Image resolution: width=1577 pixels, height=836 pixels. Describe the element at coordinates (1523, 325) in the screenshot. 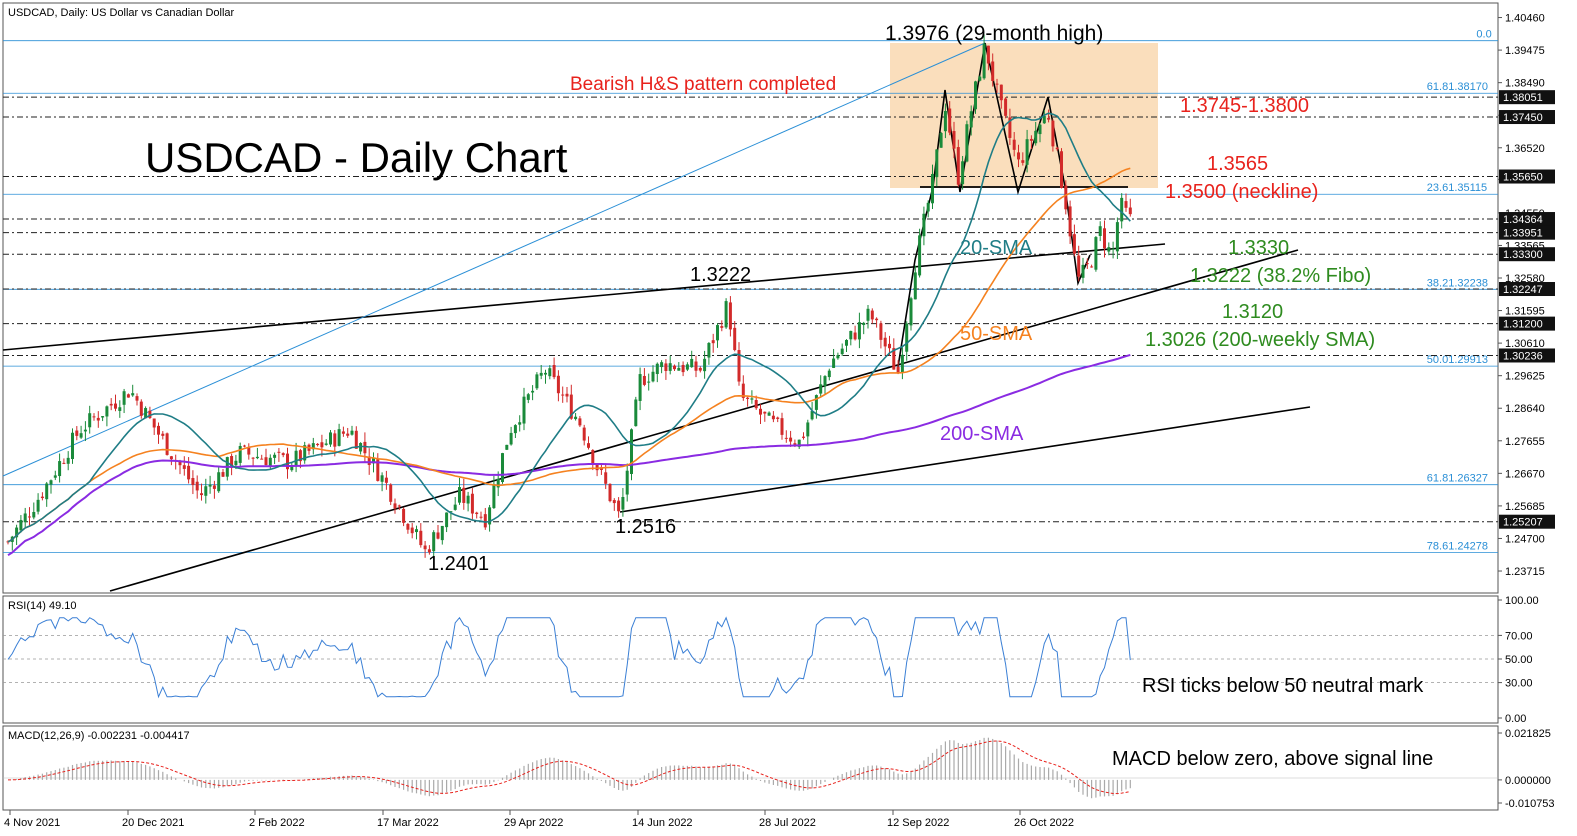

I see `price-tag-label: 1.31200` at that location.